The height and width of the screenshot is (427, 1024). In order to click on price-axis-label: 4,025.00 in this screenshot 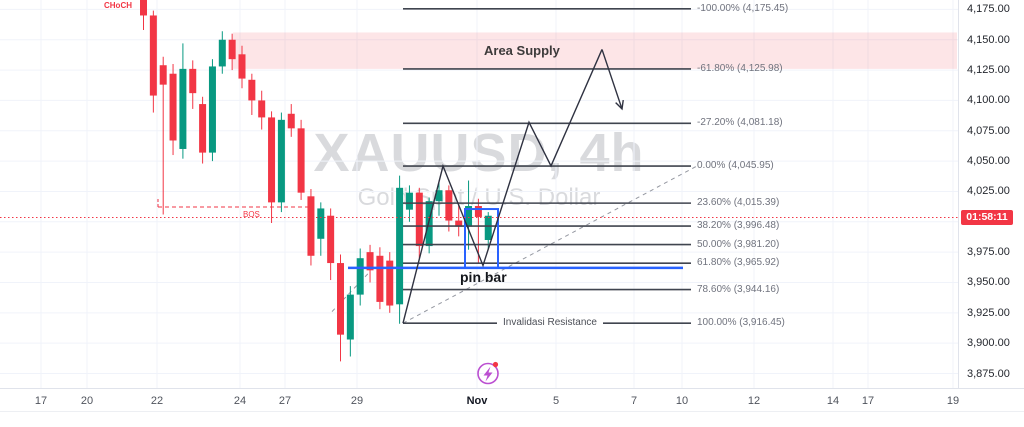, I will do `click(988, 191)`.